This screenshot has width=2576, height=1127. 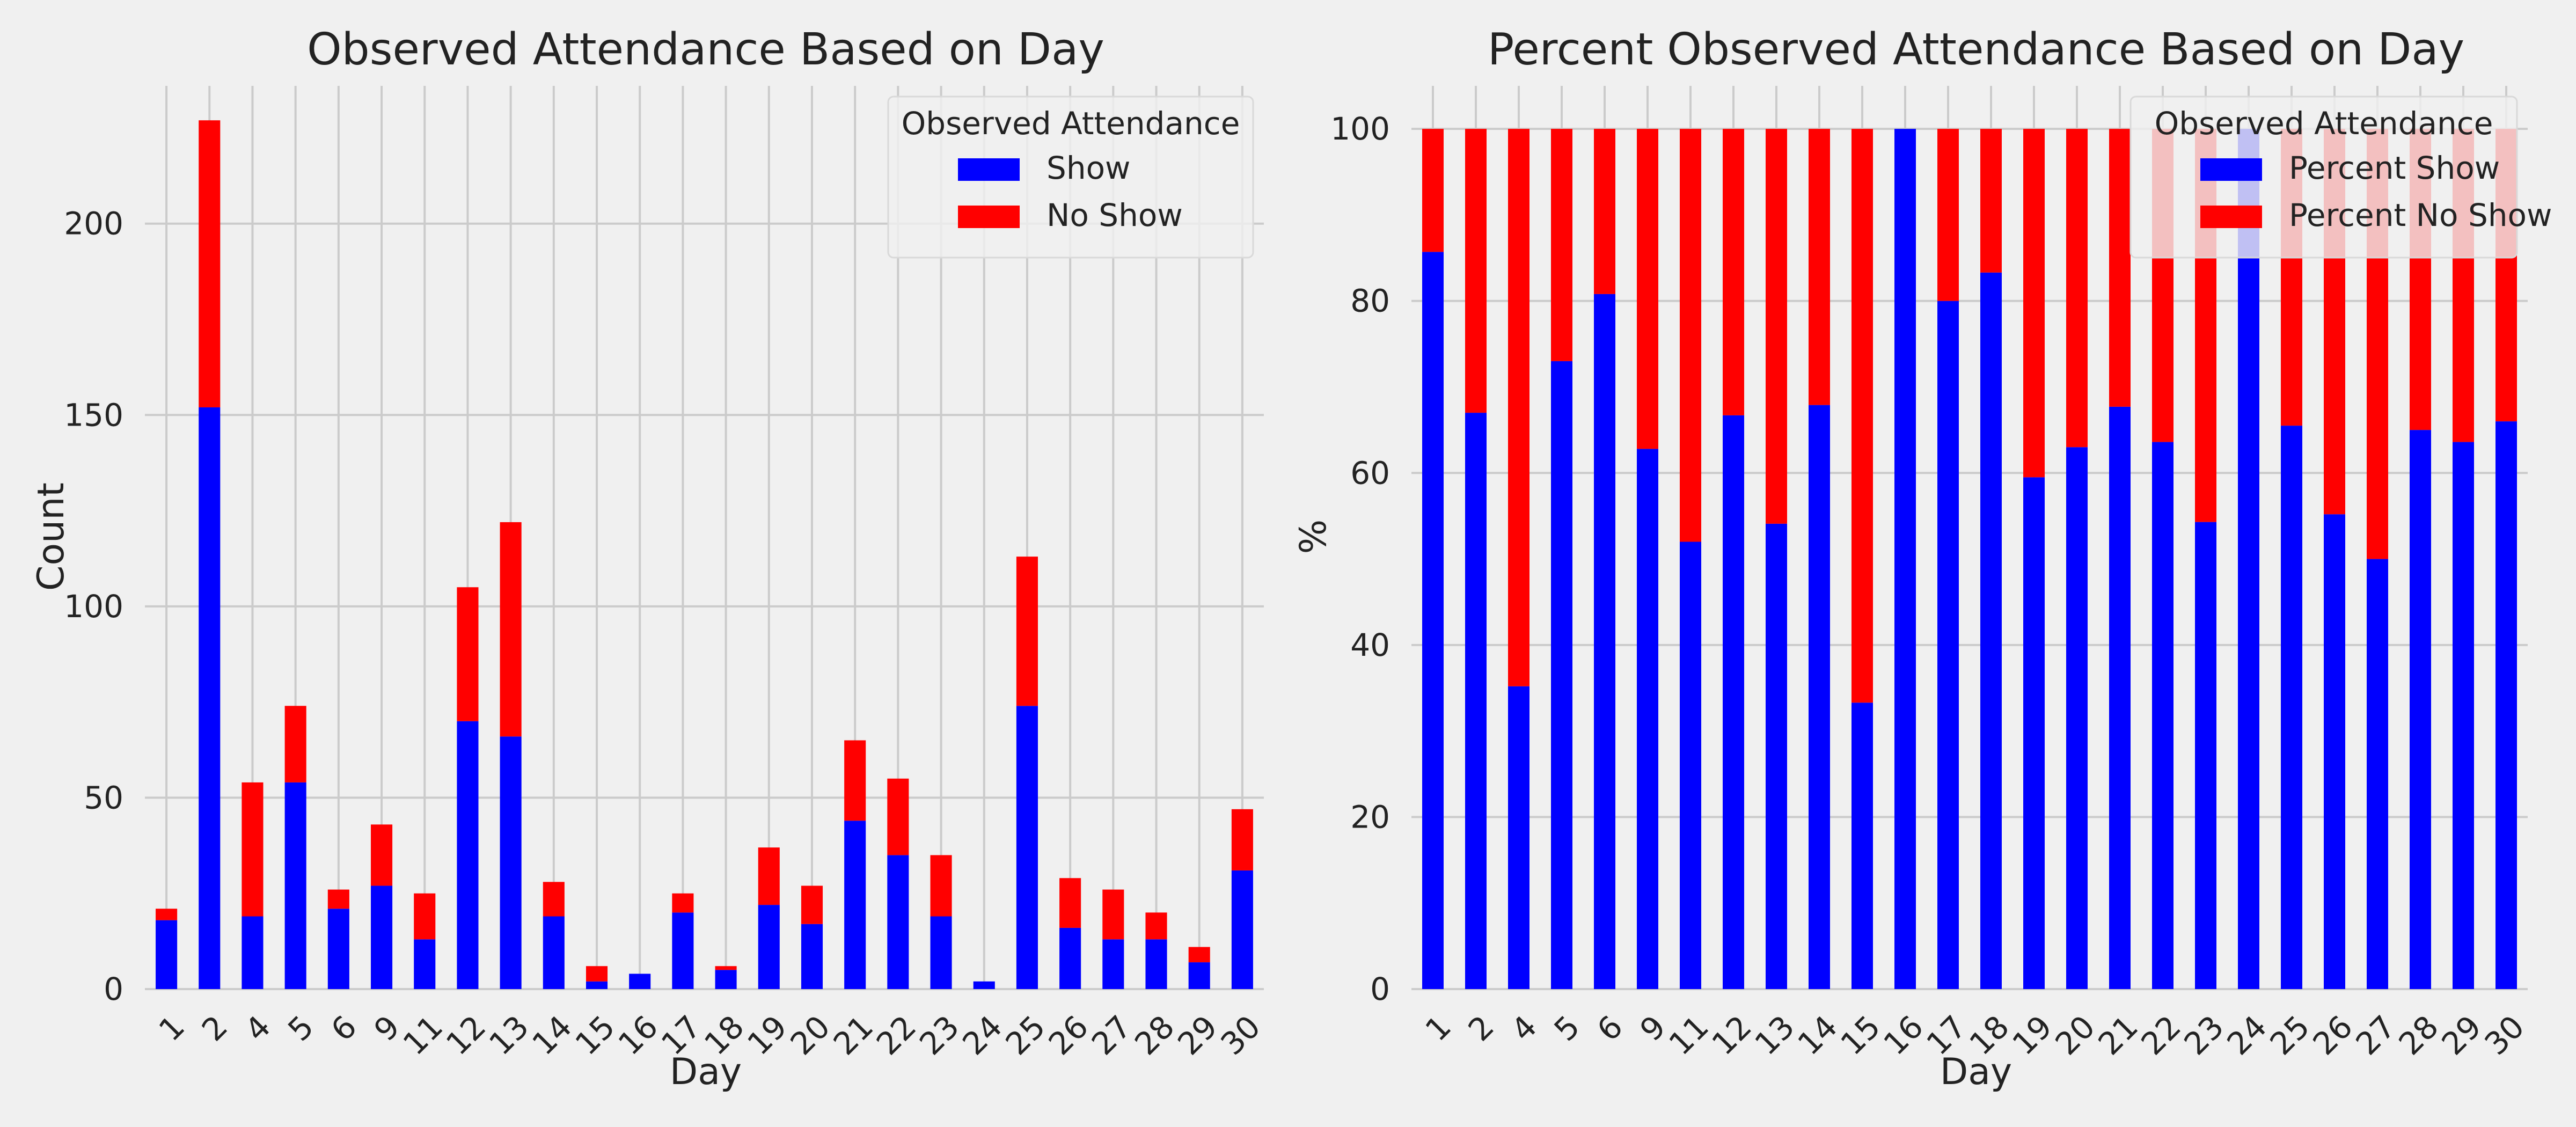 I want to click on y-tick-label: 150, so click(x=93, y=415).